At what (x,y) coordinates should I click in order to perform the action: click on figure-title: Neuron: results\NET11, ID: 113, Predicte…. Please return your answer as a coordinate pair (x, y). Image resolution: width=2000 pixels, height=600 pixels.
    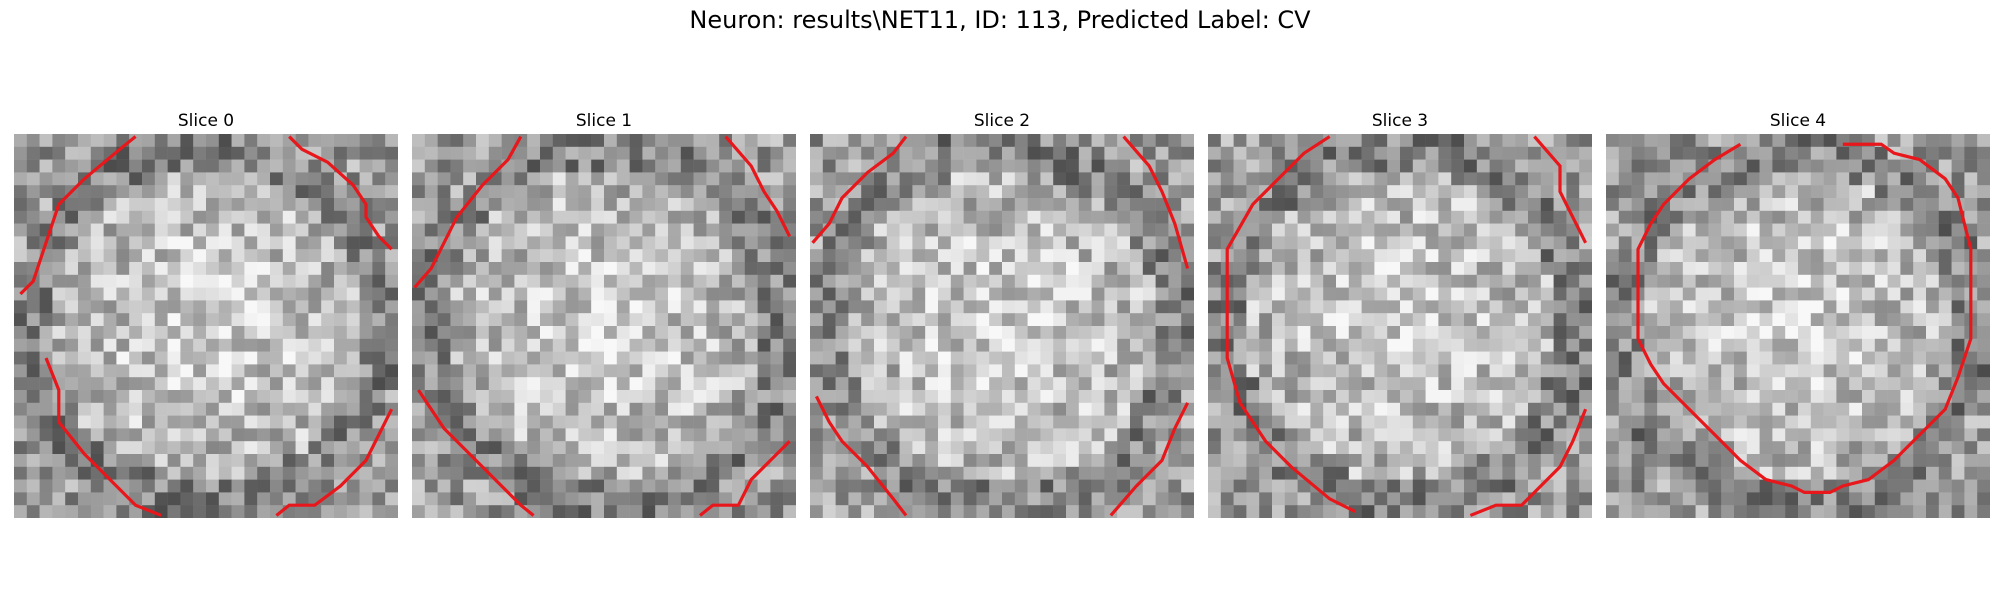
    Looking at the image, I should click on (1000, 20).